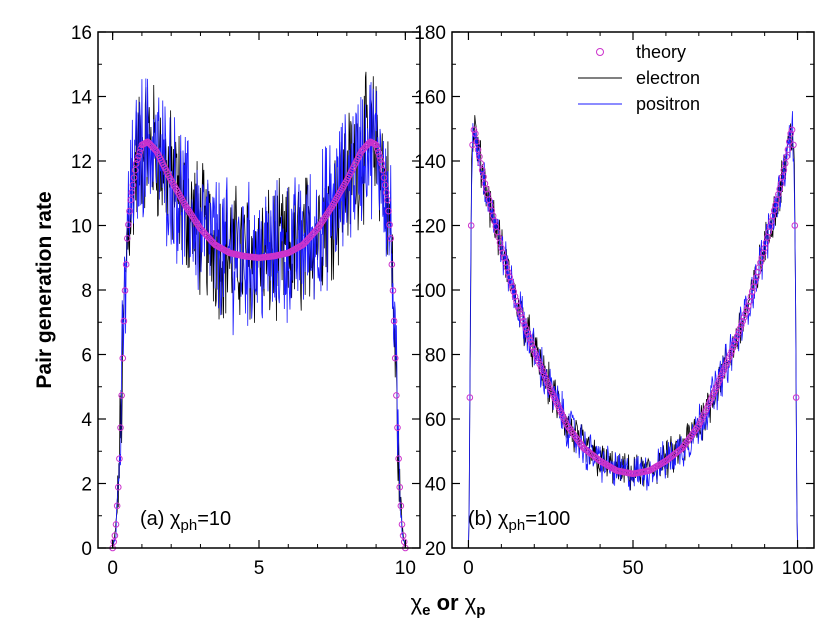  What do you see at coordinates (86, 549) in the screenshot?
I see `y-tick-label: 0` at bounding box center [86, 549].